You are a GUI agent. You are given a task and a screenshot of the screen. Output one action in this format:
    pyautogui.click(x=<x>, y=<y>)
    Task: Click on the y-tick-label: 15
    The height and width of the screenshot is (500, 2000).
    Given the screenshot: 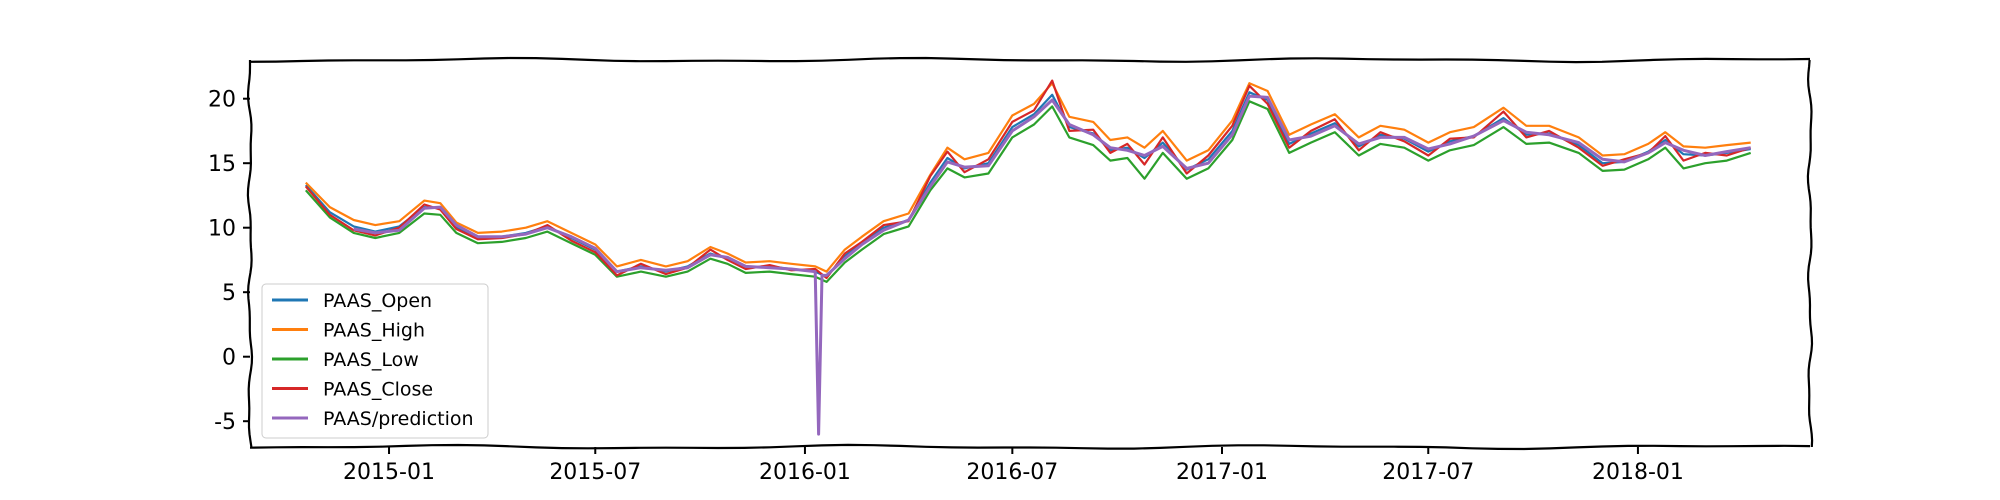 What is the action you would take?
    pyautogui.click(x=222, y=164)
    